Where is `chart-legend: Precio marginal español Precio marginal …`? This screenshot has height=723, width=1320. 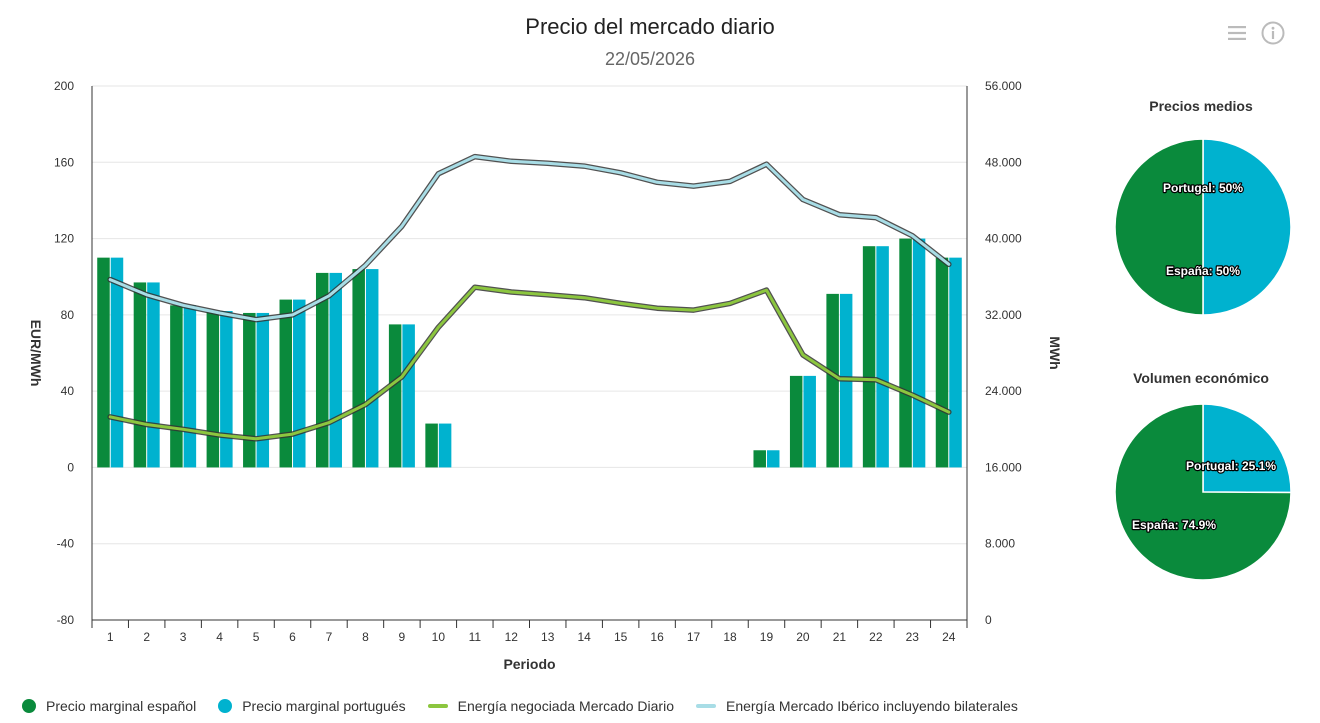
chart-legend: Precio marginal español Precio marginal … is located at coordinates (531, 706).